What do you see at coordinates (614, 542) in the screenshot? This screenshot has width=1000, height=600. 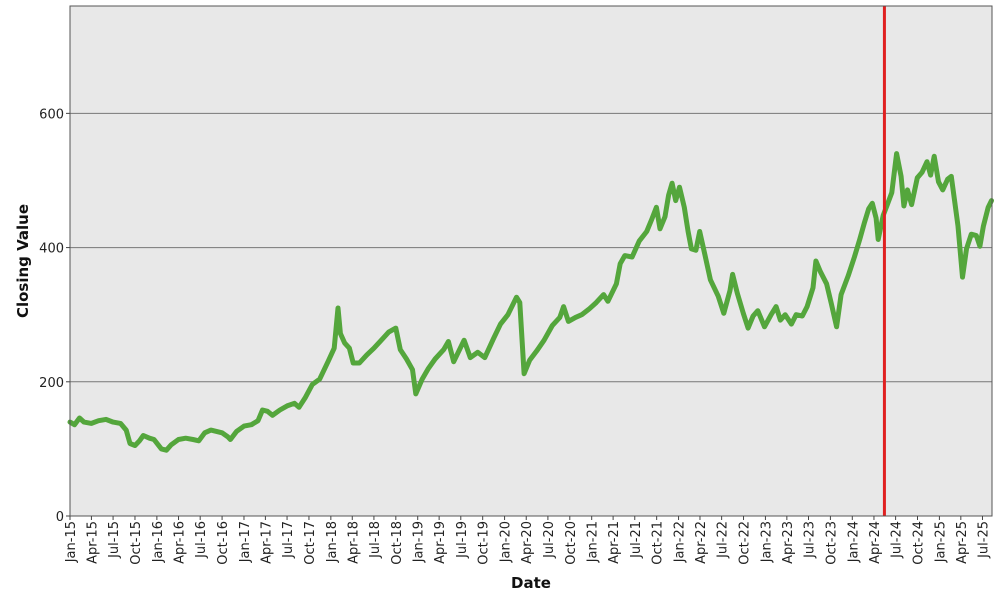 I see `x-tick-label: Apr-21` at bounding box center [614, 542].